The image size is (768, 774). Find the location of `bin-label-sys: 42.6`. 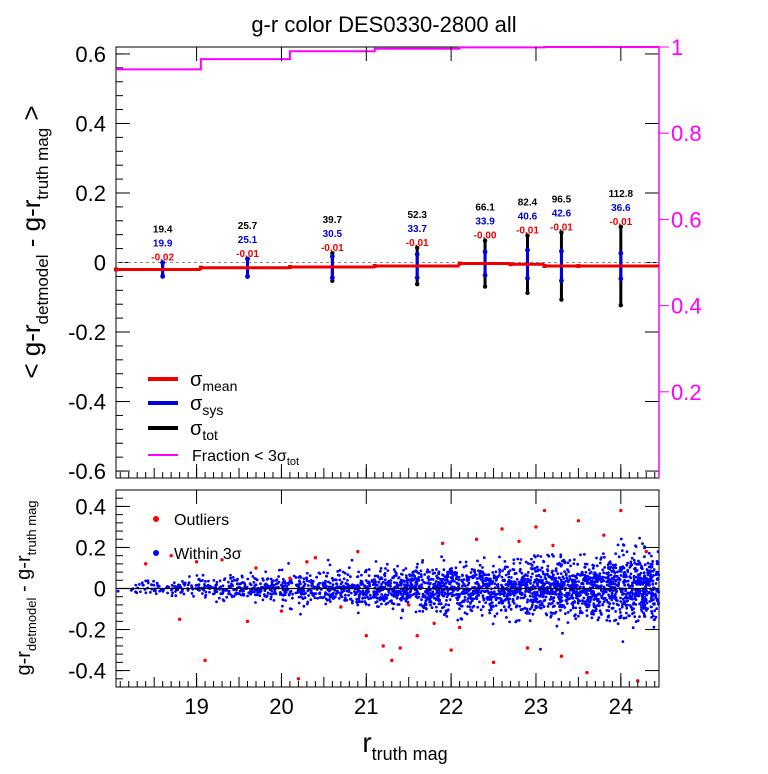

bin-label-sys: 42.6 is located at coordinates (562, 213).